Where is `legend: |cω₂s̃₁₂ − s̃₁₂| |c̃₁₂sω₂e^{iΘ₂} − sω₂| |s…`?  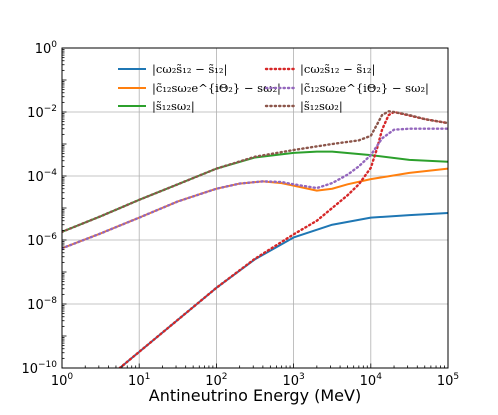 legend: |cω₂s̃₁₂ − s̃₁₂| |c̃₁₂sω₂e^{iΘ₂} − sω₂| |s… is located at coordinates (273, 88).